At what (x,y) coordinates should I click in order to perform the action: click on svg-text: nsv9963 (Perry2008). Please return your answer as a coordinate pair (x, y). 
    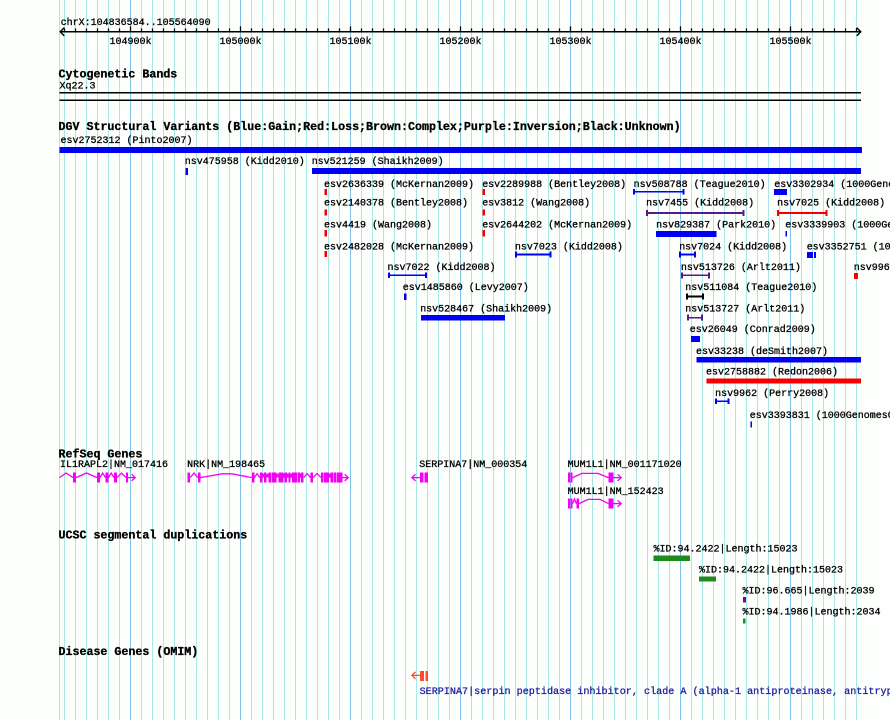
    Looking at the image, I should click on (872, 268).